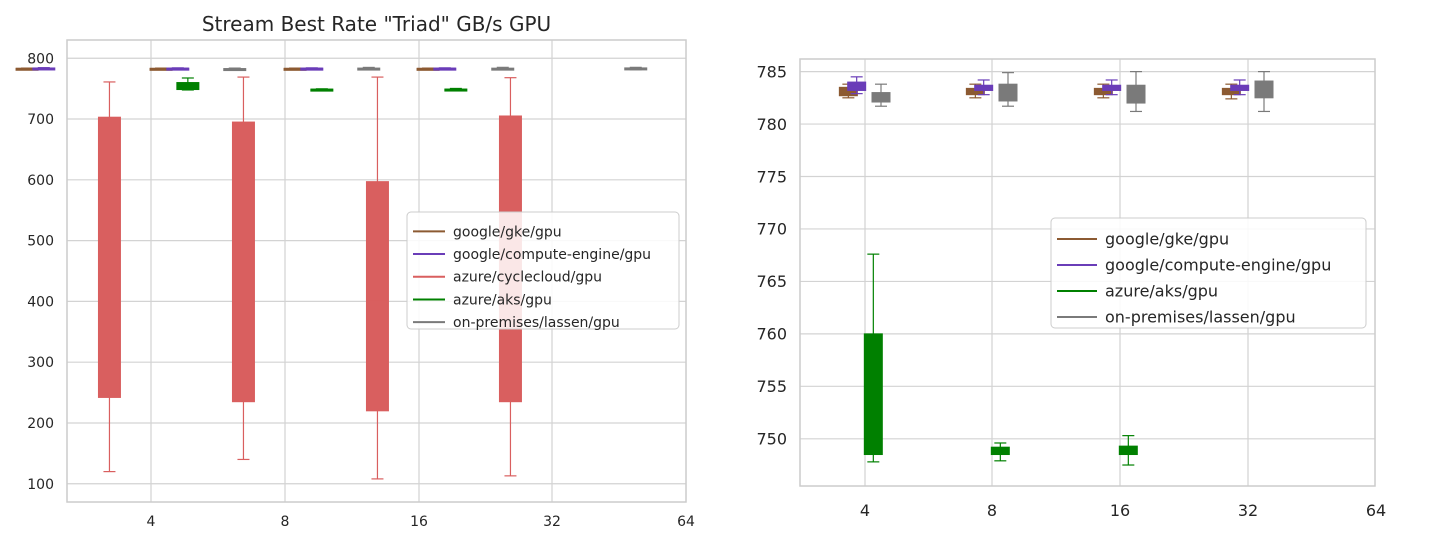 This screenshot has height=546, width=1452. What do you see at coordinates (771, 439) in the screenshot?
I see `y-tick-label: 750` at bounding box center [771, 439].